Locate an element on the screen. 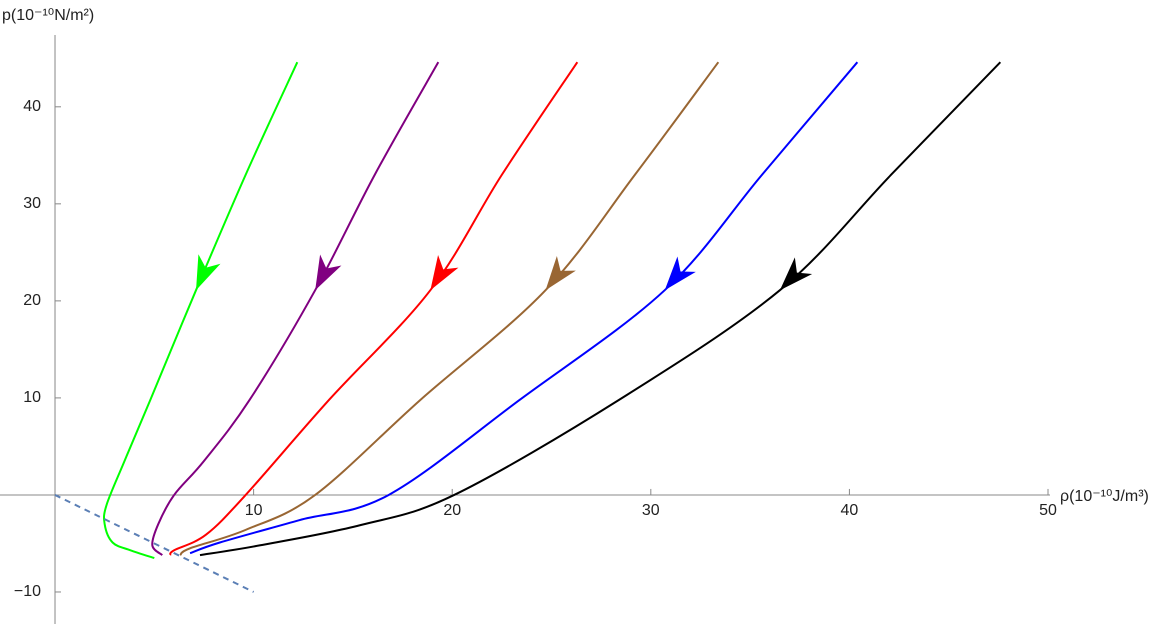 Image resolution: width=1167 pixels, height=624 pixels. y-tick-label: 10 is located at coordinates (32, 397).